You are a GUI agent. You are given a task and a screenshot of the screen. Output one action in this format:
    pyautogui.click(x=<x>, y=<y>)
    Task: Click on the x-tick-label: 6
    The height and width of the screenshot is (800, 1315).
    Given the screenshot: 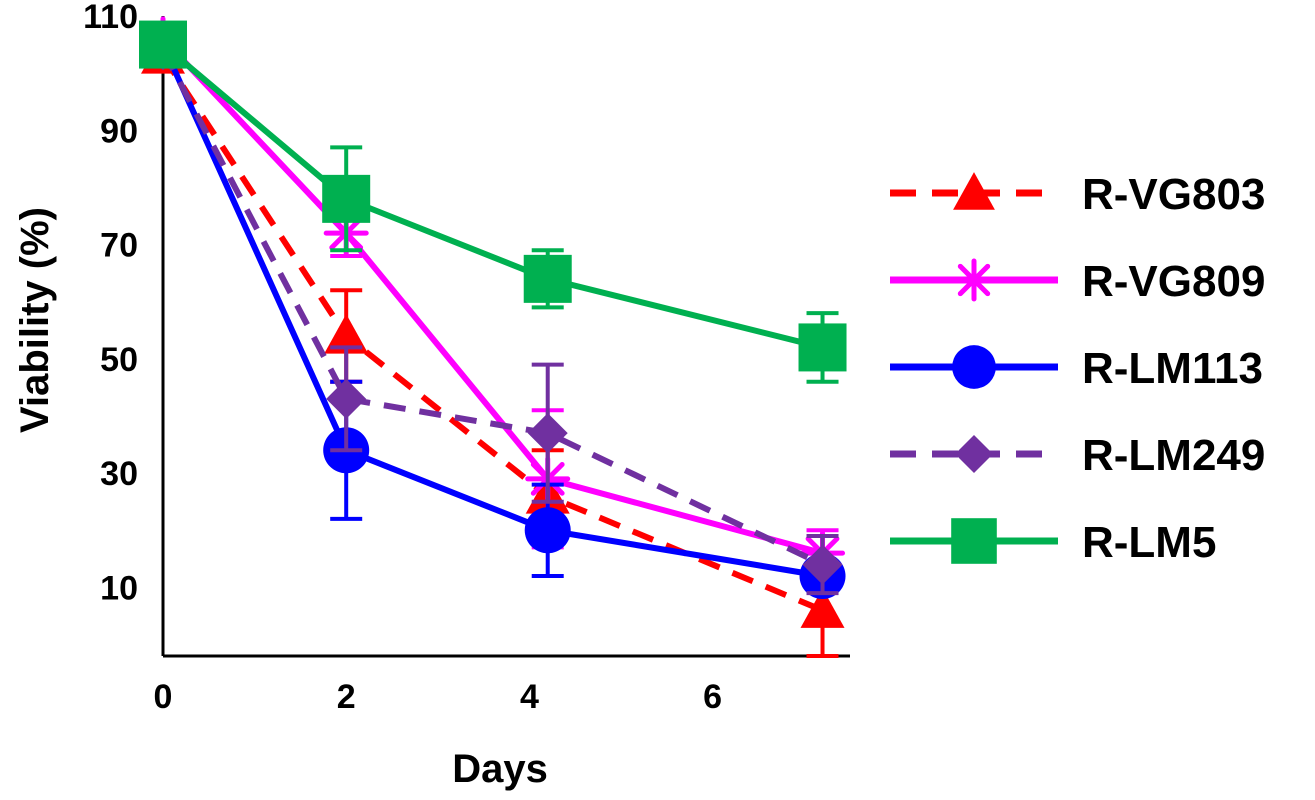 What is the action you would take?
    pyautogui.click(x=712, y=697)
    